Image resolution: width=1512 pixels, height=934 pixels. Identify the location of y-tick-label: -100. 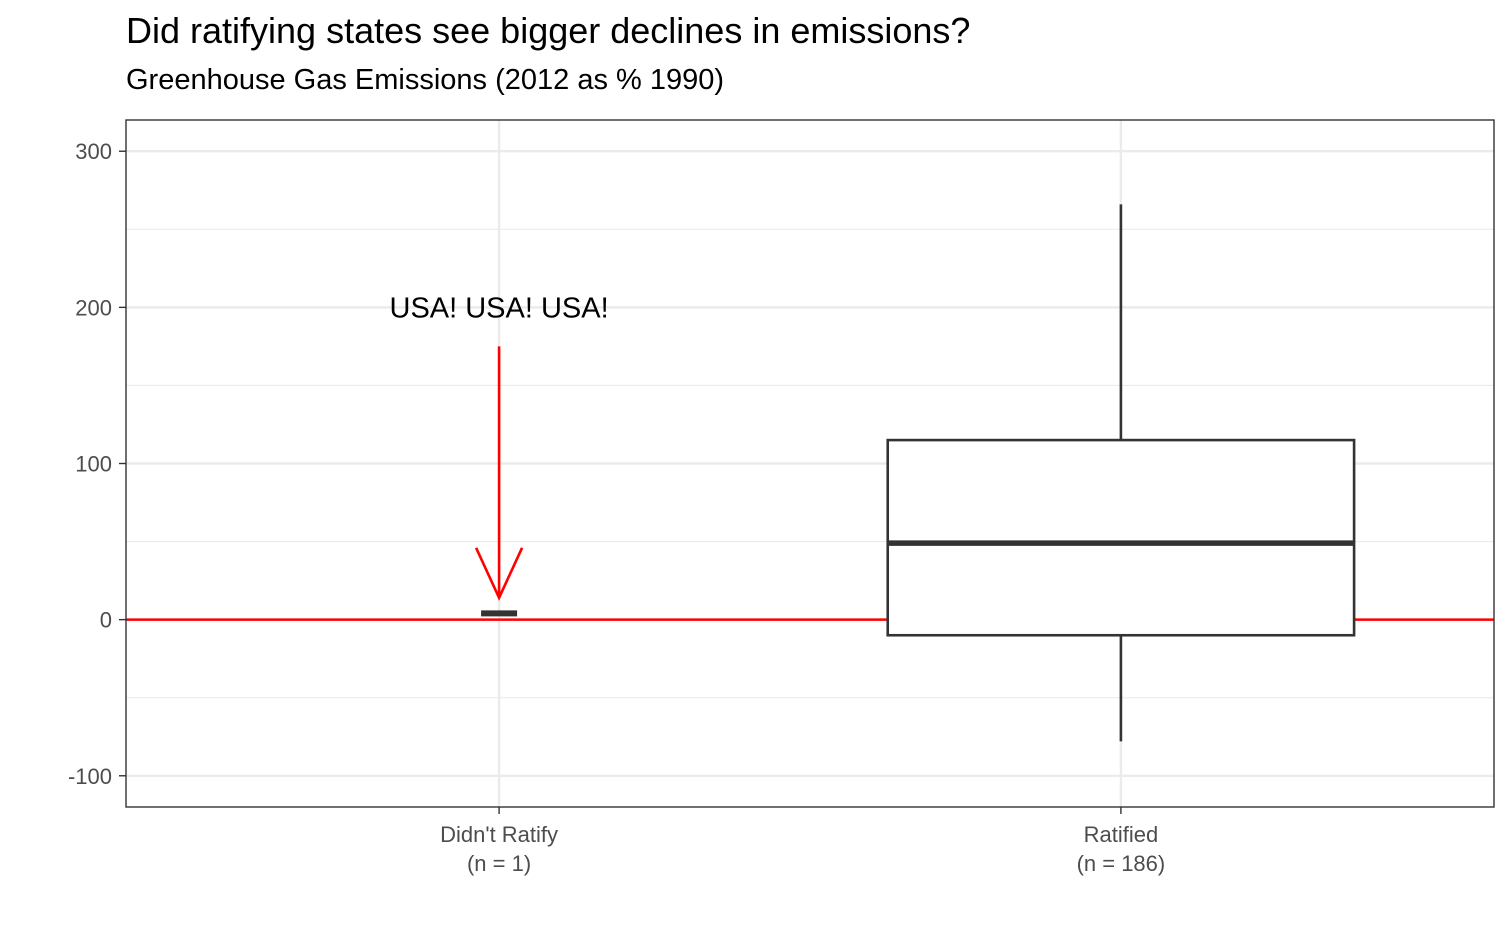
(90, 776).